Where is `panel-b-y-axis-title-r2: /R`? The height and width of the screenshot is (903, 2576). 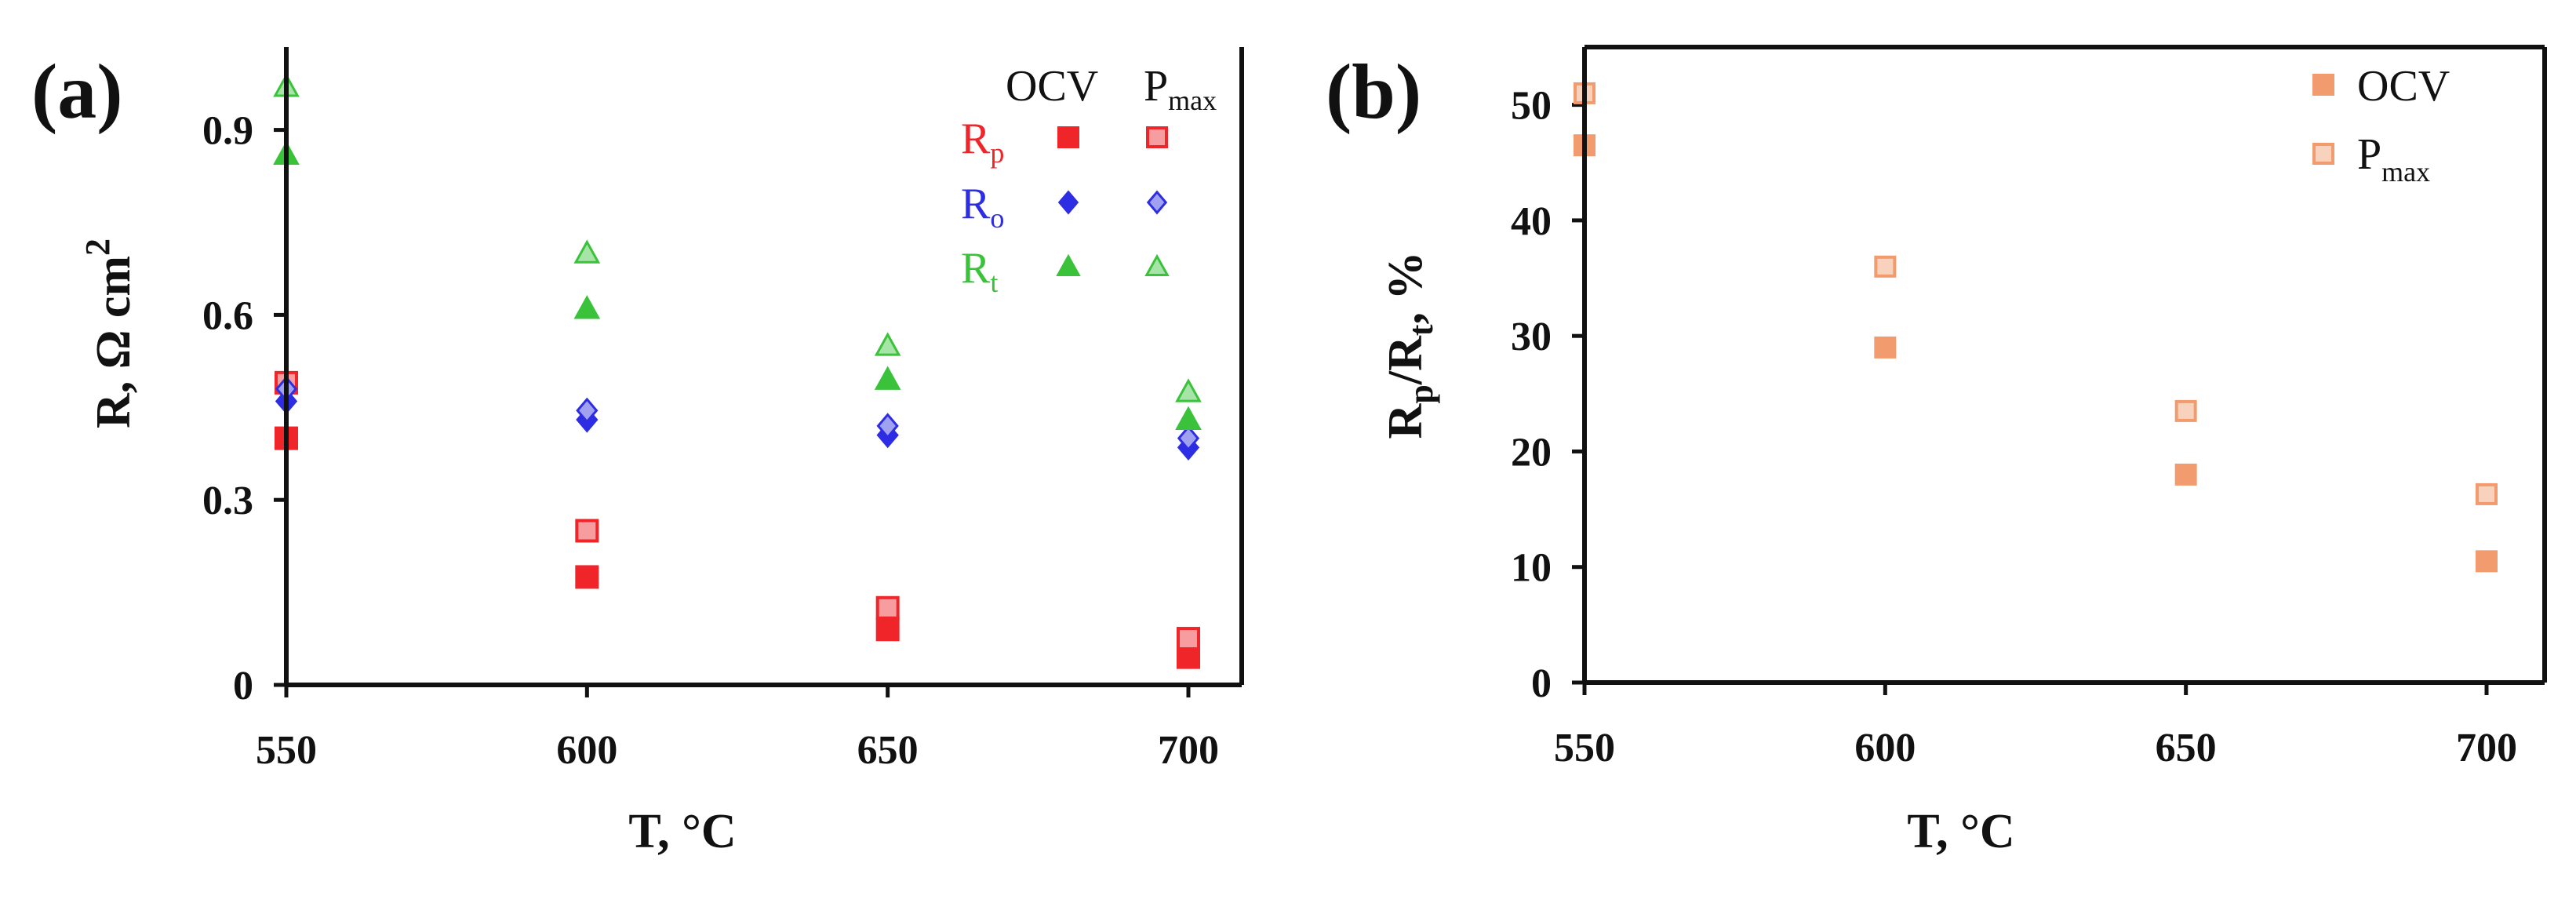 panel-b-y-axis-title-r2: /R is located at coordinates (1405, 360).